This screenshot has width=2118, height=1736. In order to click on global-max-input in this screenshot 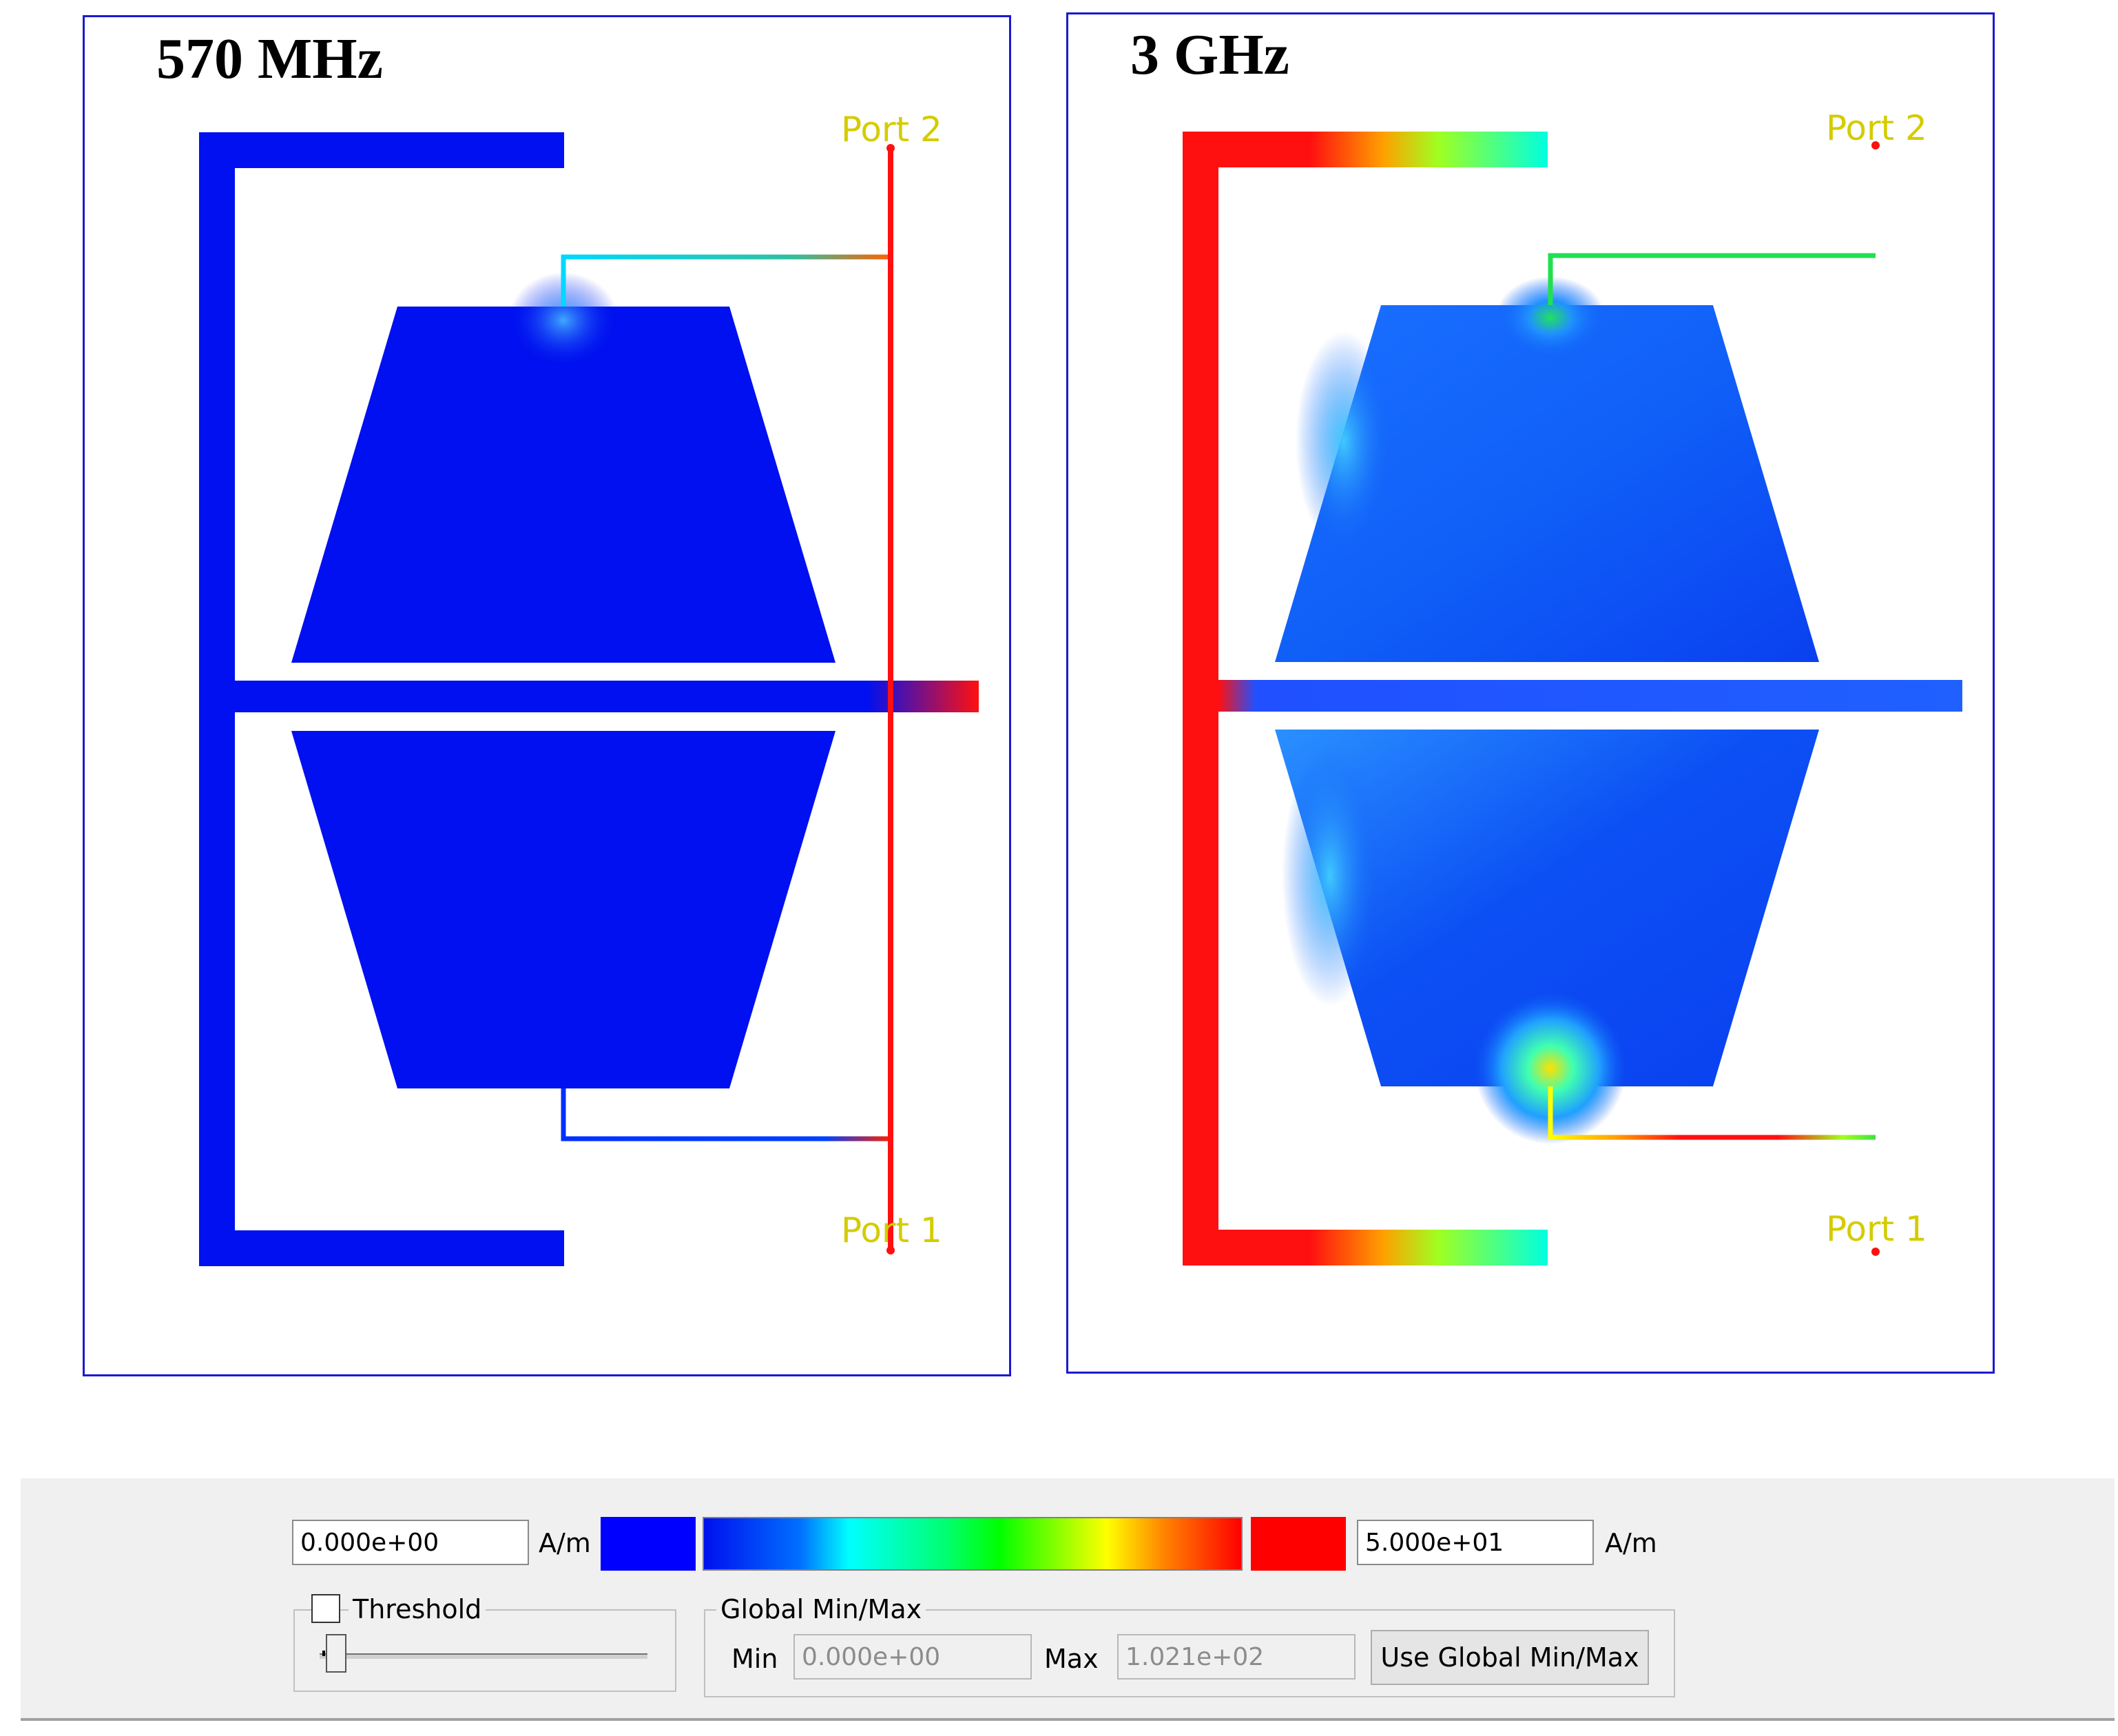, I will do `click(1236, 1657)`.